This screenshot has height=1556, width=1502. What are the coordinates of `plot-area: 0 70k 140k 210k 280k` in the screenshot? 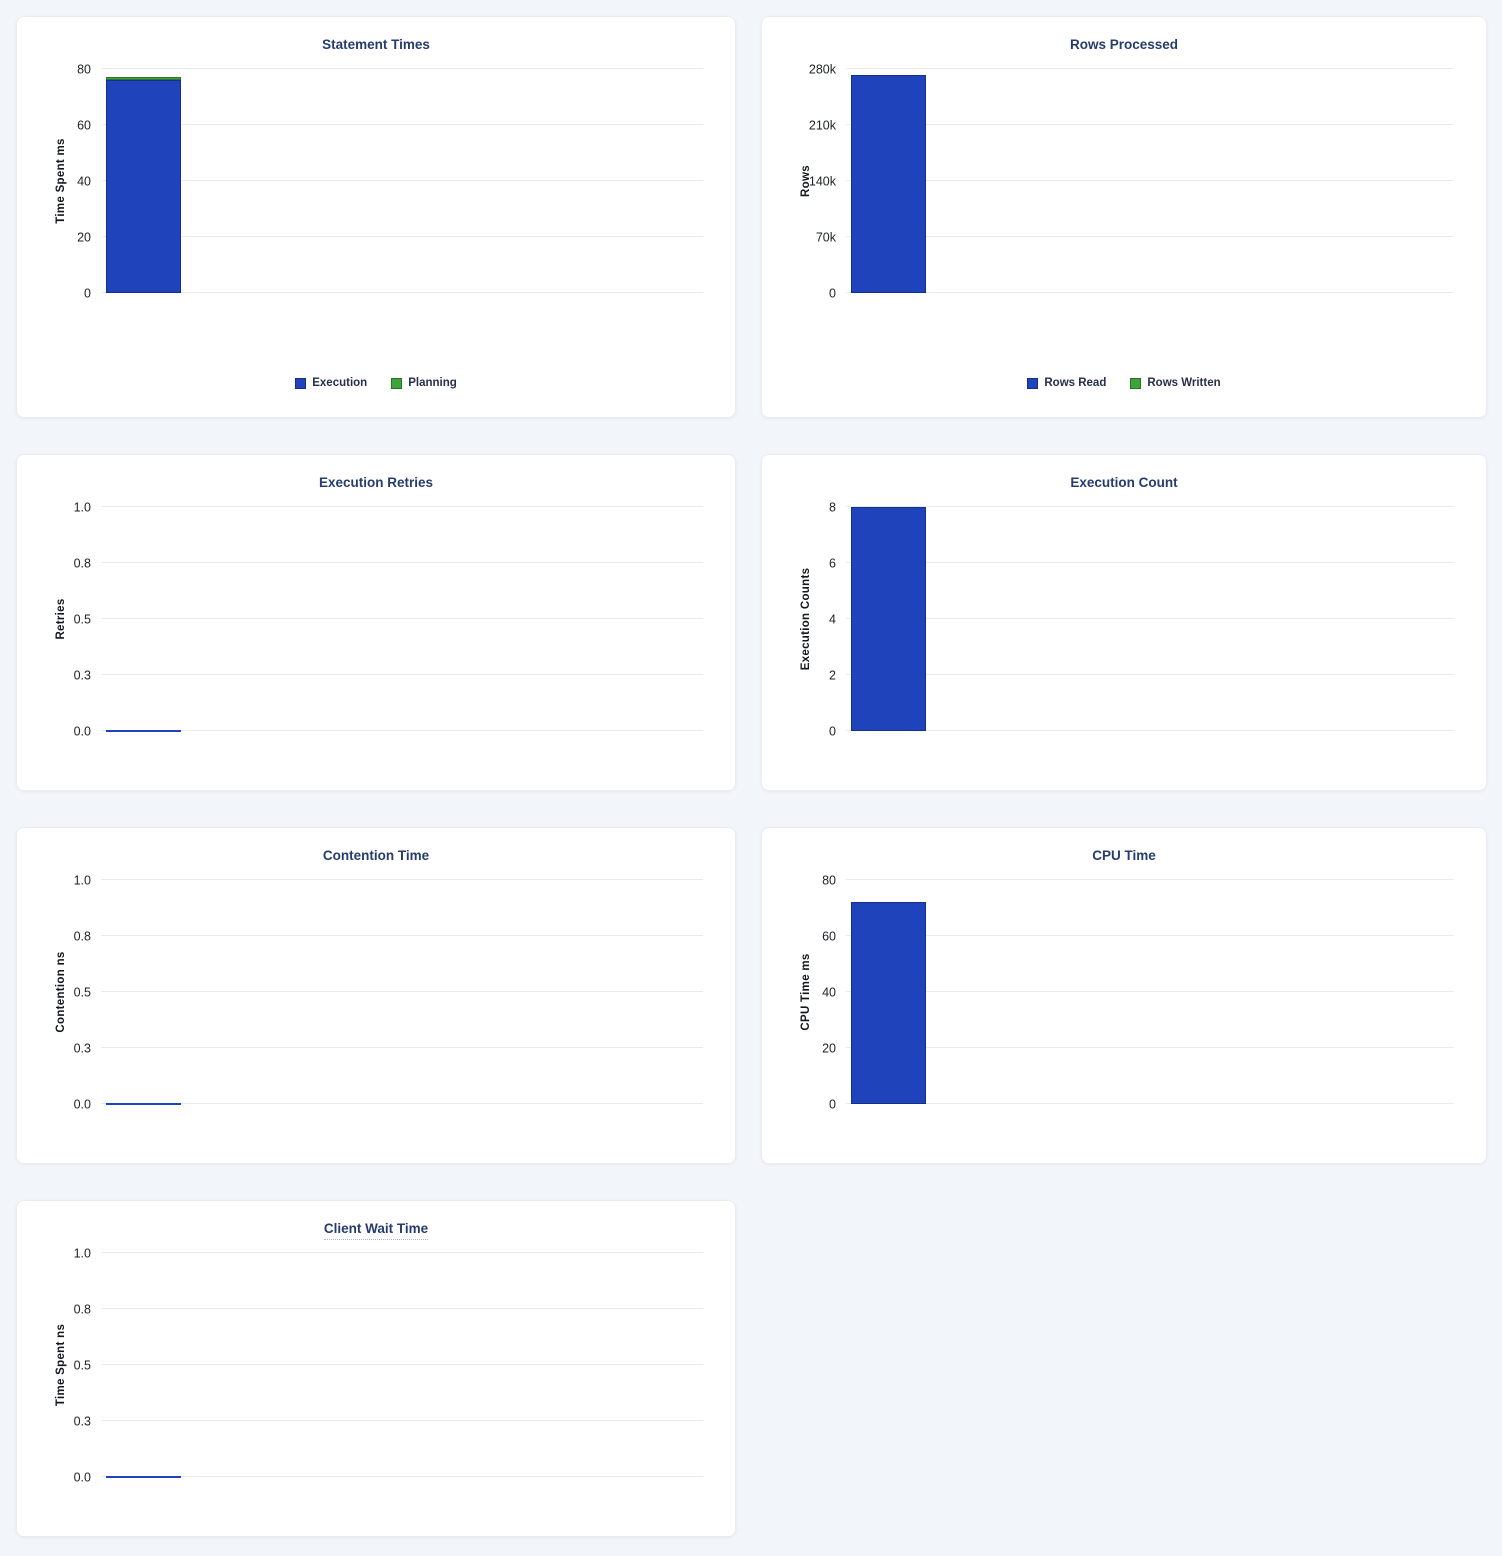 It's located at (1131, 181).